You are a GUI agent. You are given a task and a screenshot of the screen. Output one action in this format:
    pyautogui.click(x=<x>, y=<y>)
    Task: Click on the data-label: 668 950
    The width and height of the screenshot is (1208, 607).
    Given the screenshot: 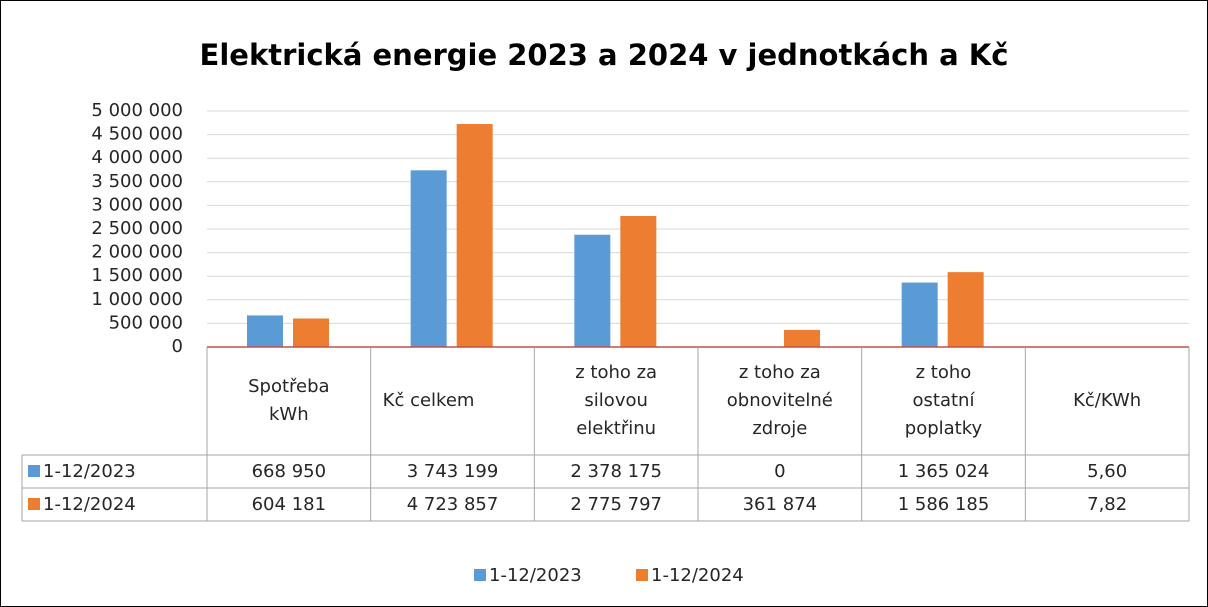 What is the action you would take?
    pyautogui.click(x=289, y=471)
    